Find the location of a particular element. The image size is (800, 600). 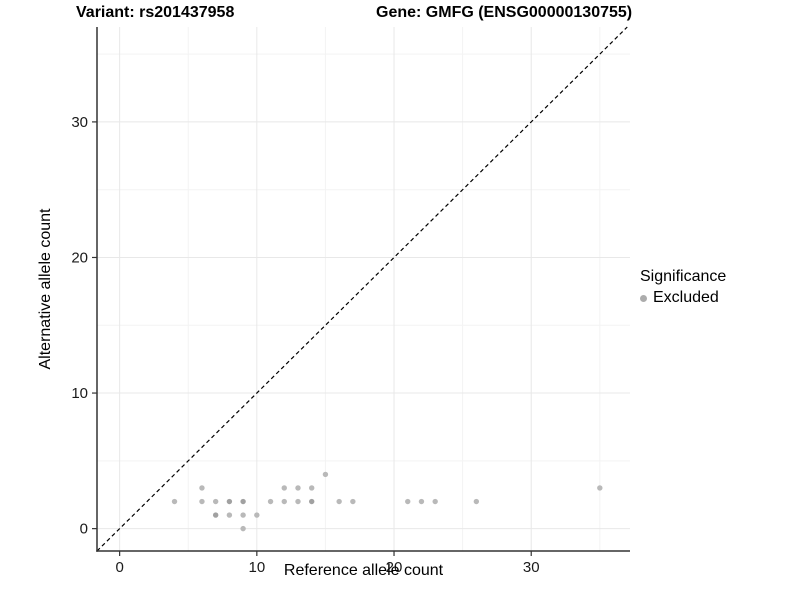

x-tick-label: 10 is located at coordinates (256, 567).